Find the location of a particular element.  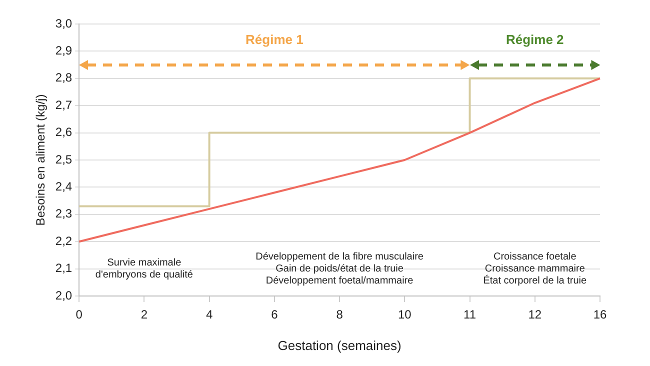

x-tick-label: 11 is located at coordinates (470, 315).